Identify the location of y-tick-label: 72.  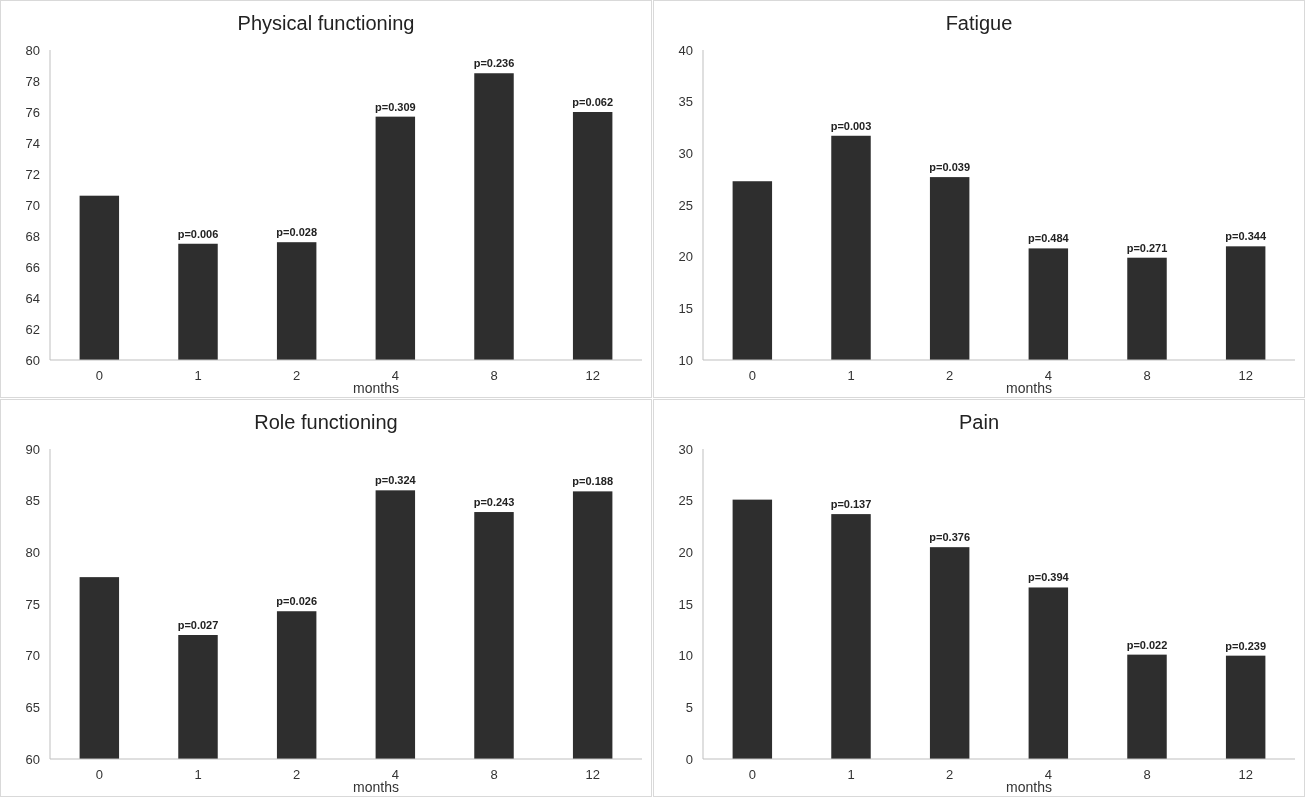
(32, 174).